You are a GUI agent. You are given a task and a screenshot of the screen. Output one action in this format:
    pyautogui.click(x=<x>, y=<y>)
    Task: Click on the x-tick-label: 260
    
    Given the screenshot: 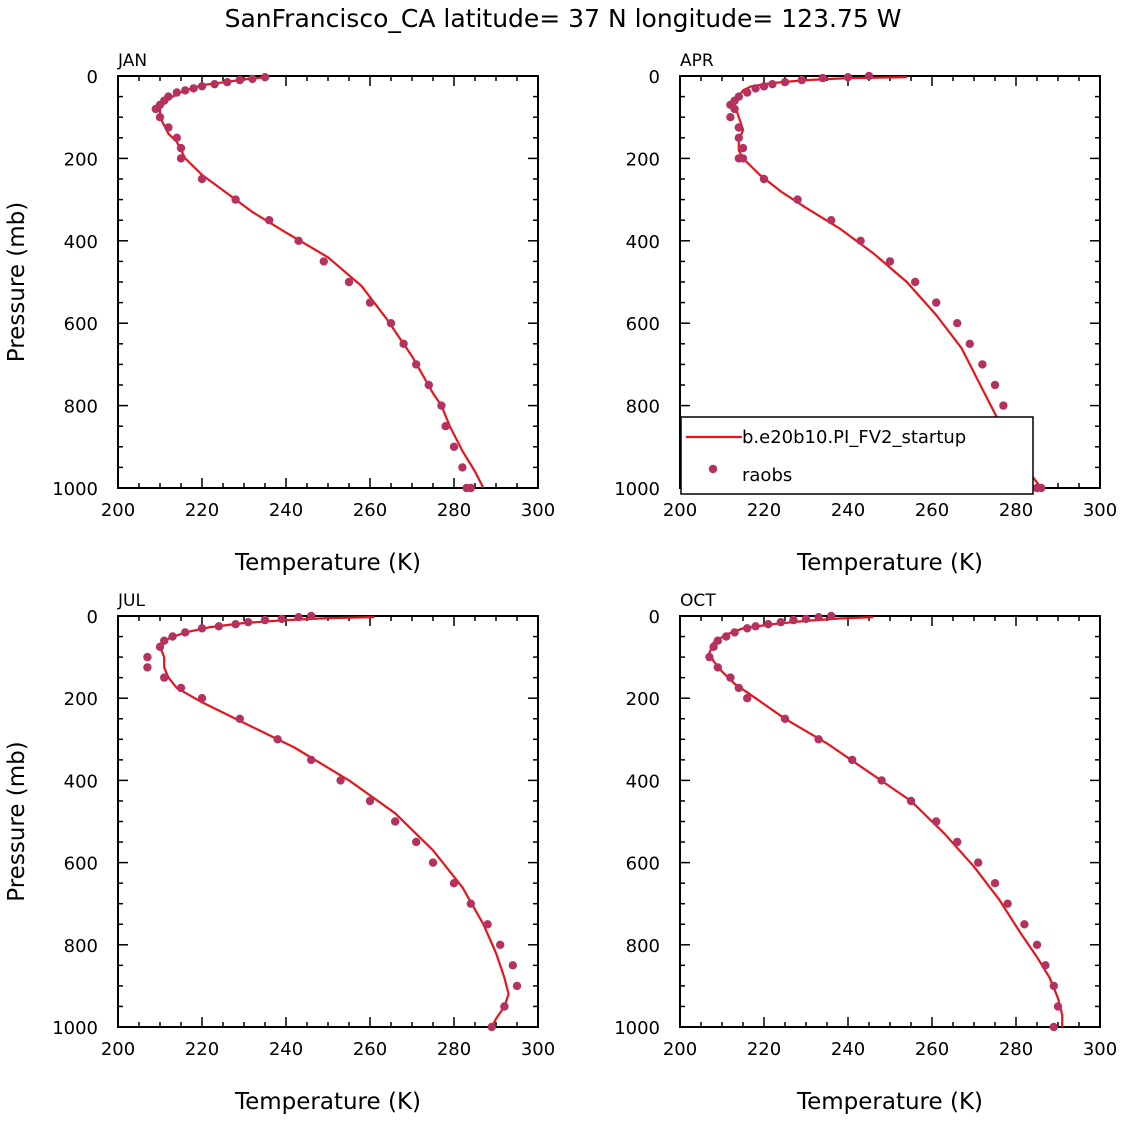 What is the action you would take?
    pyautogui.click(x=370, y=1049)
    